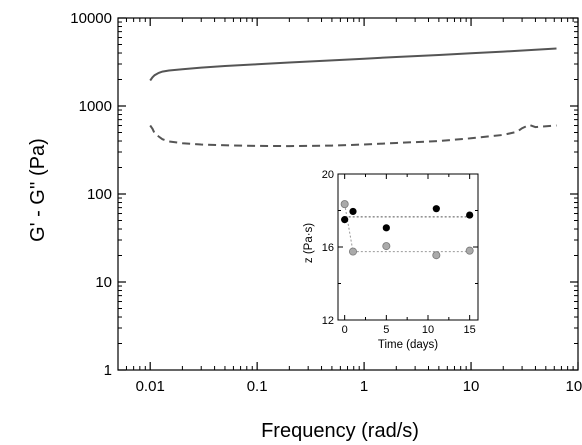 This screenshot has height=445, width=582. I want to click on inset-plot: 0 5 10 15 12 16 20, so click(399, 257).